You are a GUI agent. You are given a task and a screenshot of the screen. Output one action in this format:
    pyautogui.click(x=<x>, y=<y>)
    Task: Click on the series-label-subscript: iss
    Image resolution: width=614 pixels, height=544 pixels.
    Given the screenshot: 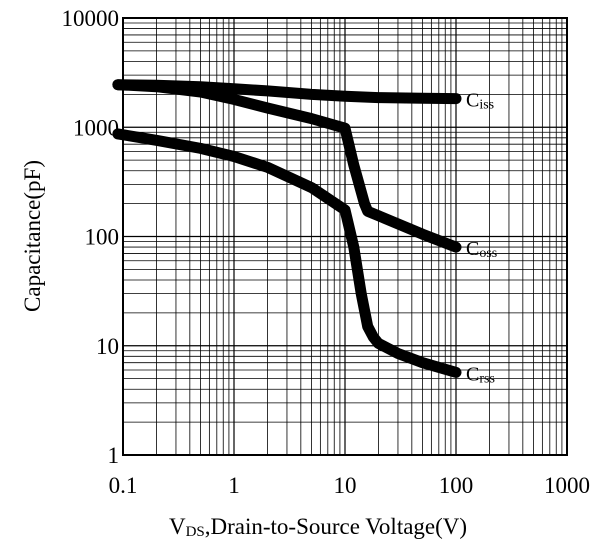 What is the action you would take?
    pyautogui.click(x=486, y=105)
    